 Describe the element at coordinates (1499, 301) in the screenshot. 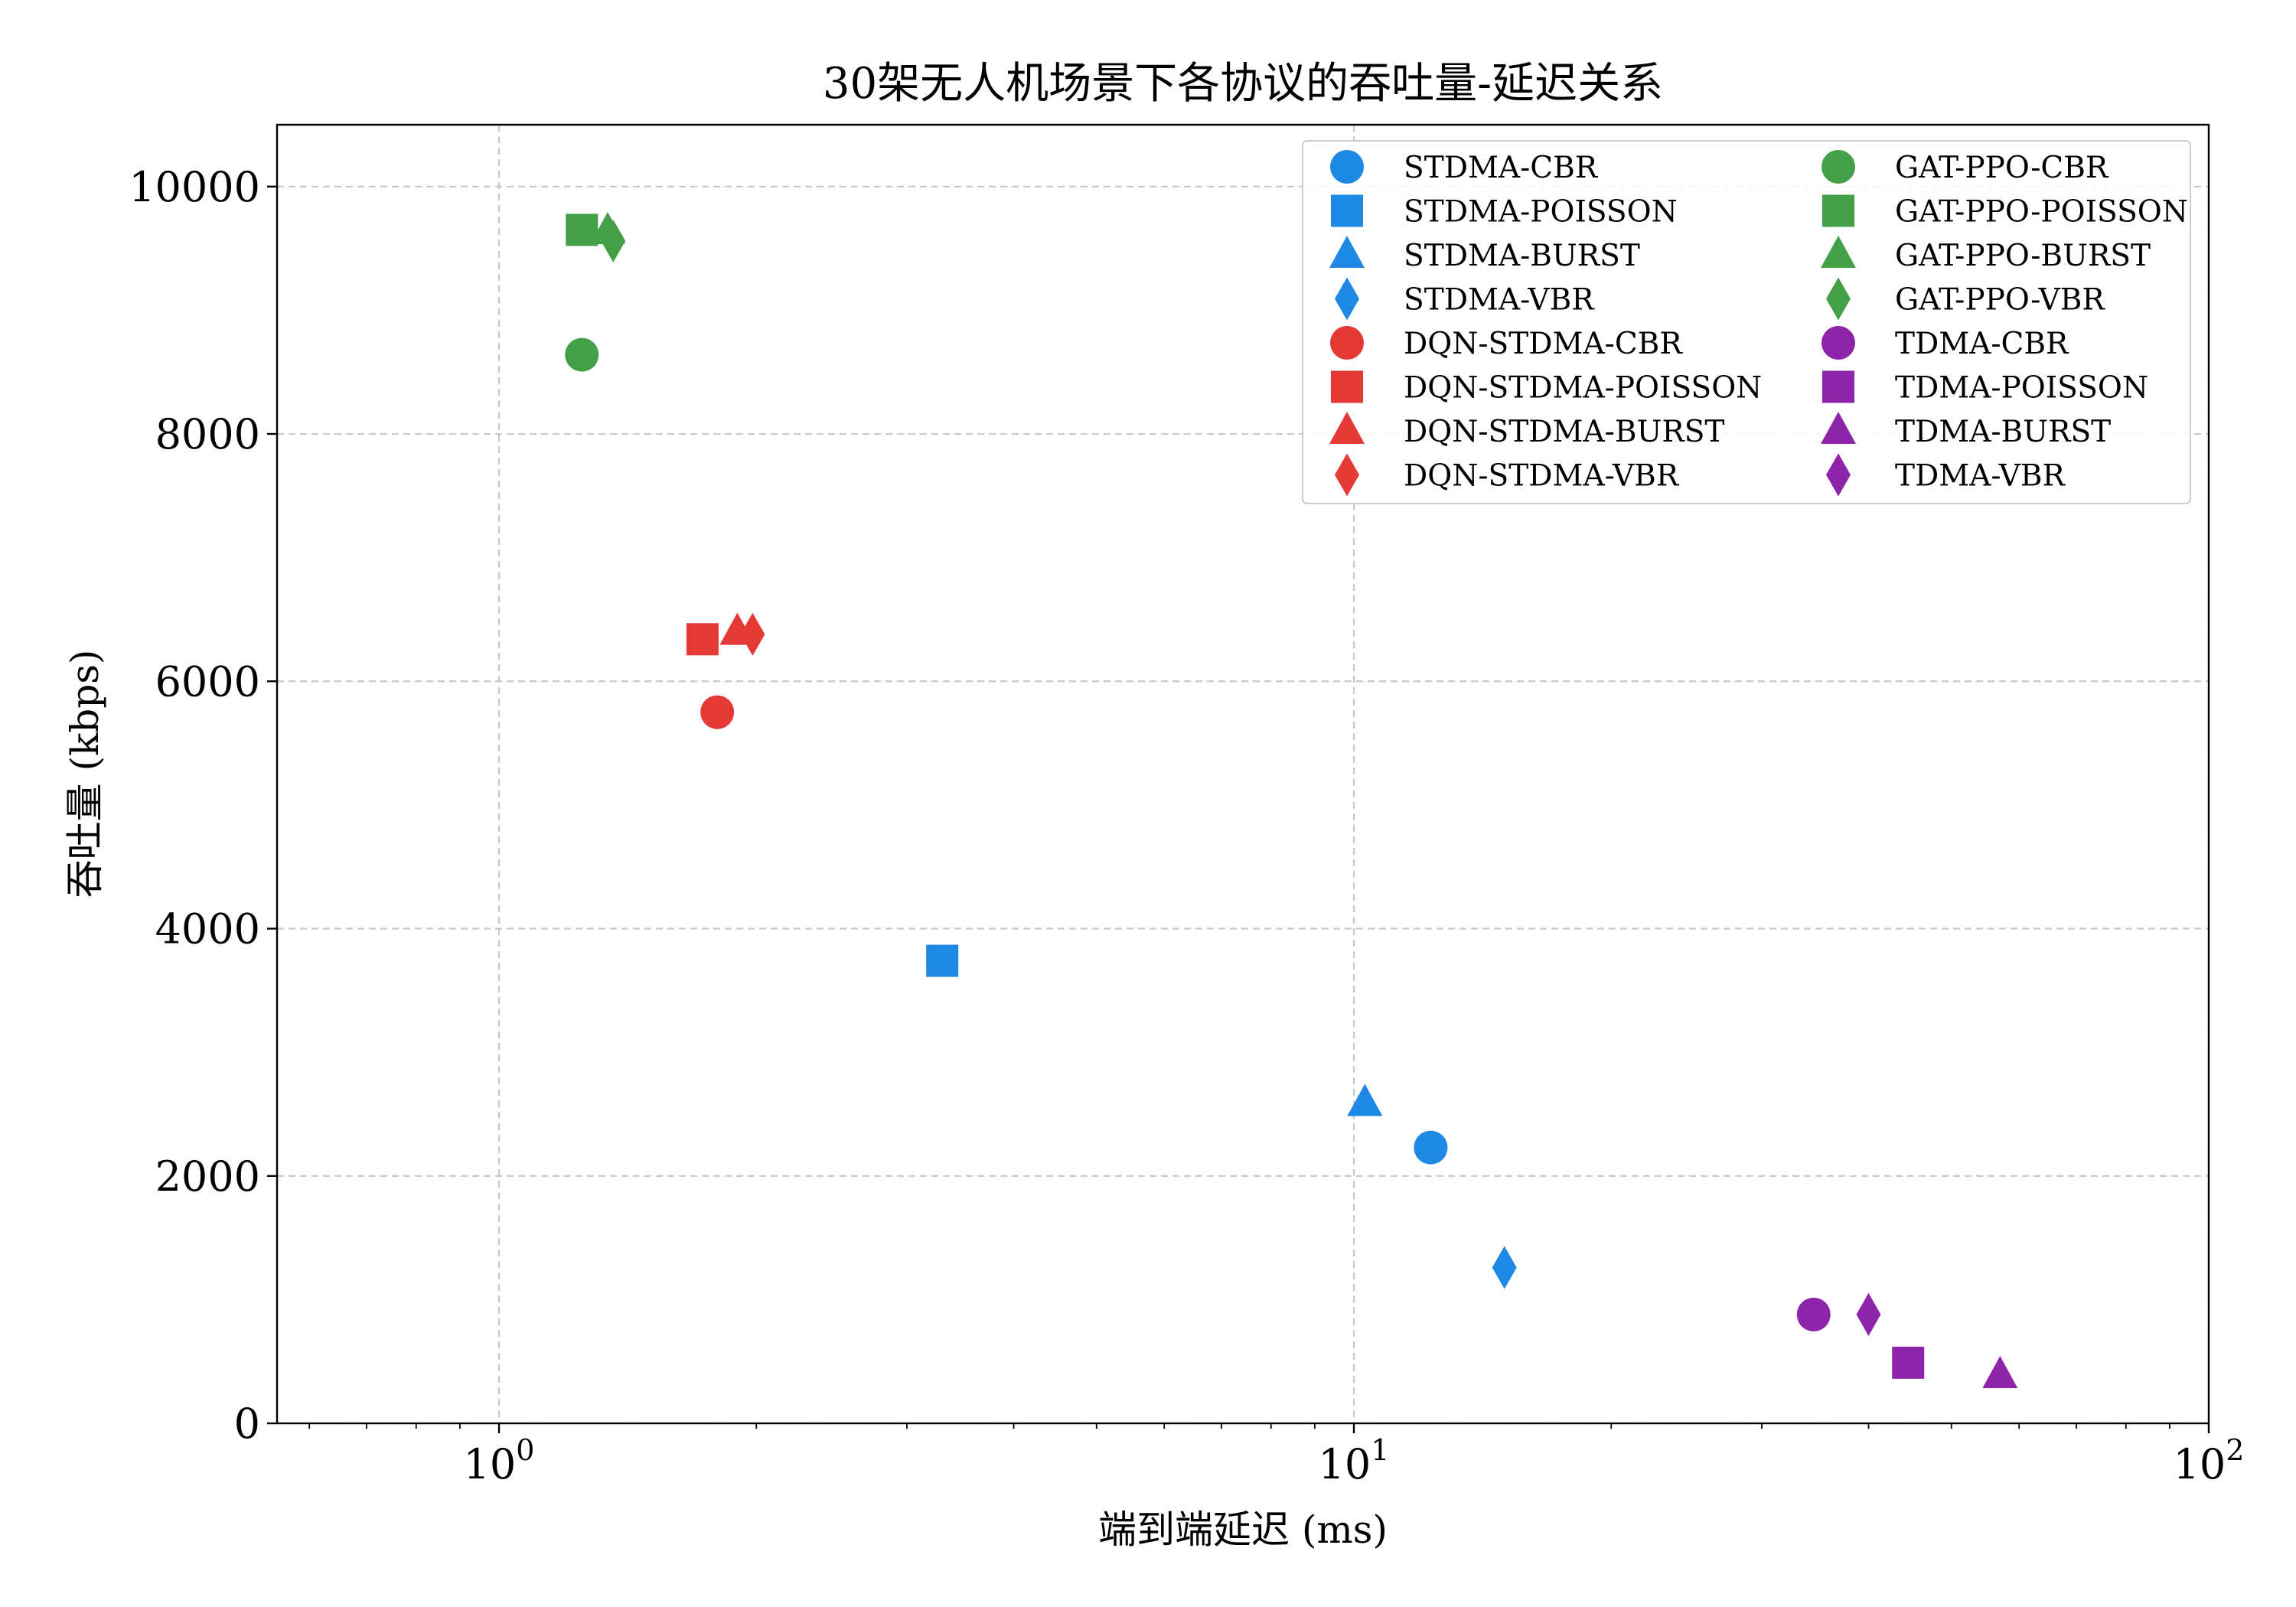

I see `legend-label: STDMA-VBR` at that location.